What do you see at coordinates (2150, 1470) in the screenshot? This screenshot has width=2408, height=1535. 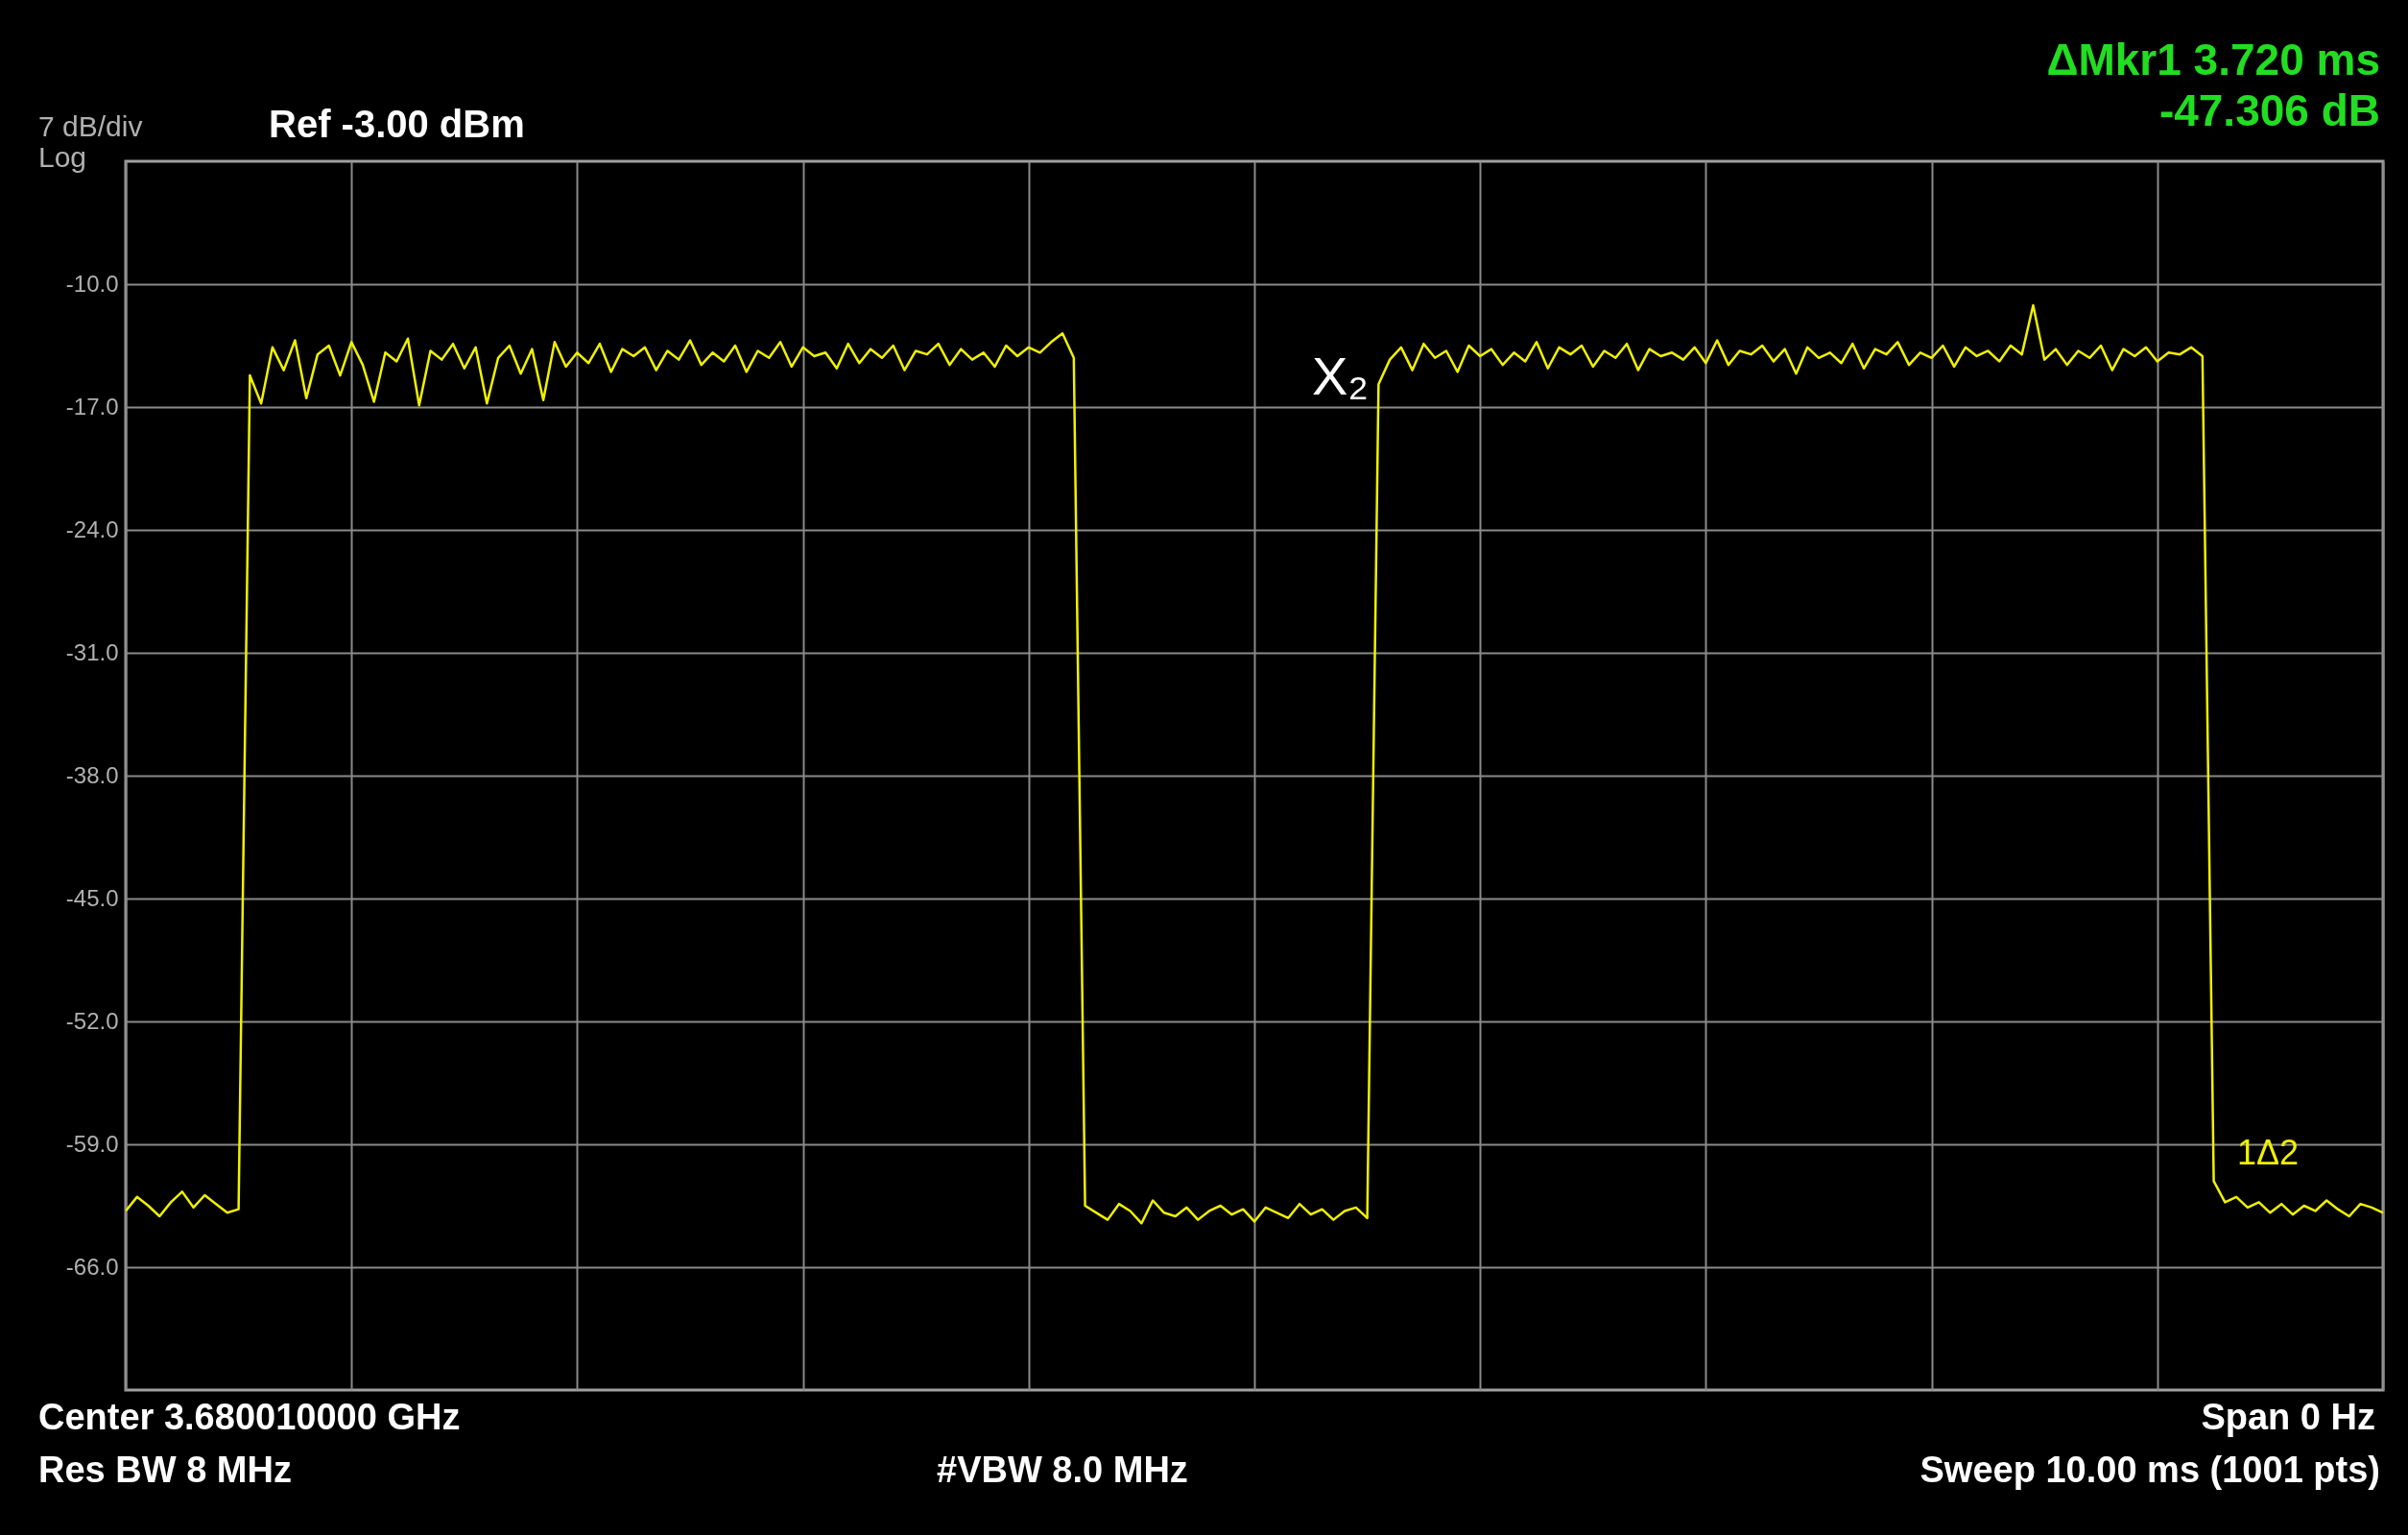 I see `text: Sweep 10.00 ms (1001 pts)` at bounding box center [2150, 1470].